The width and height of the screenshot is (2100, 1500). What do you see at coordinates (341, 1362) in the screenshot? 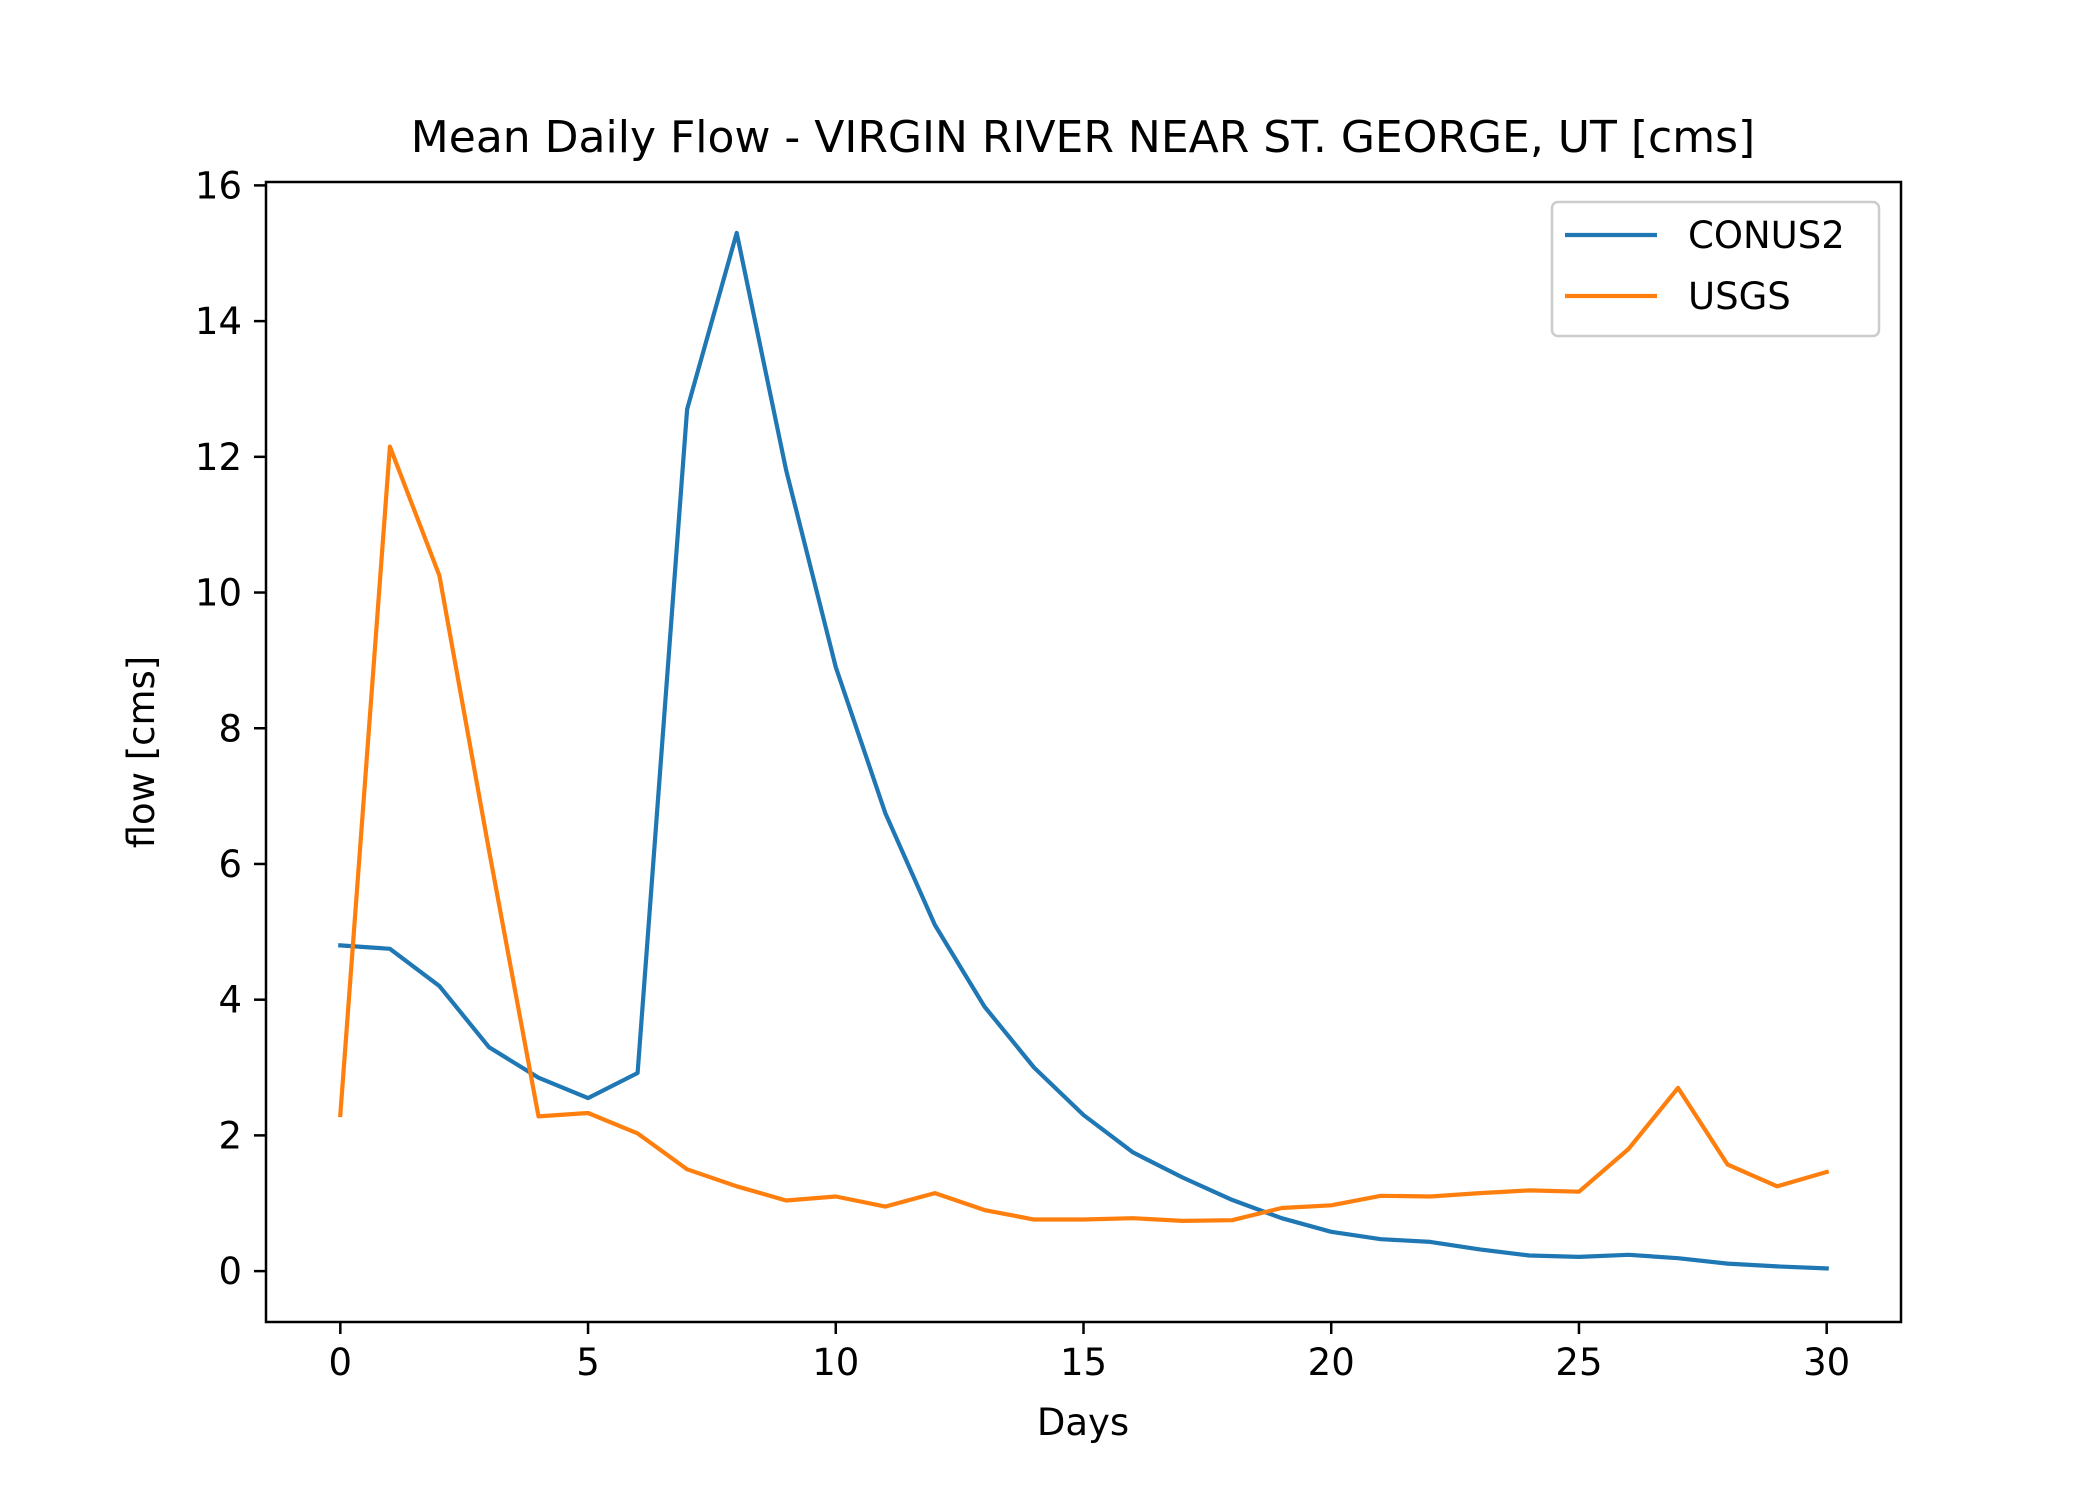
I see `x-tick-label: 0` at bounding box center [341, 1362].